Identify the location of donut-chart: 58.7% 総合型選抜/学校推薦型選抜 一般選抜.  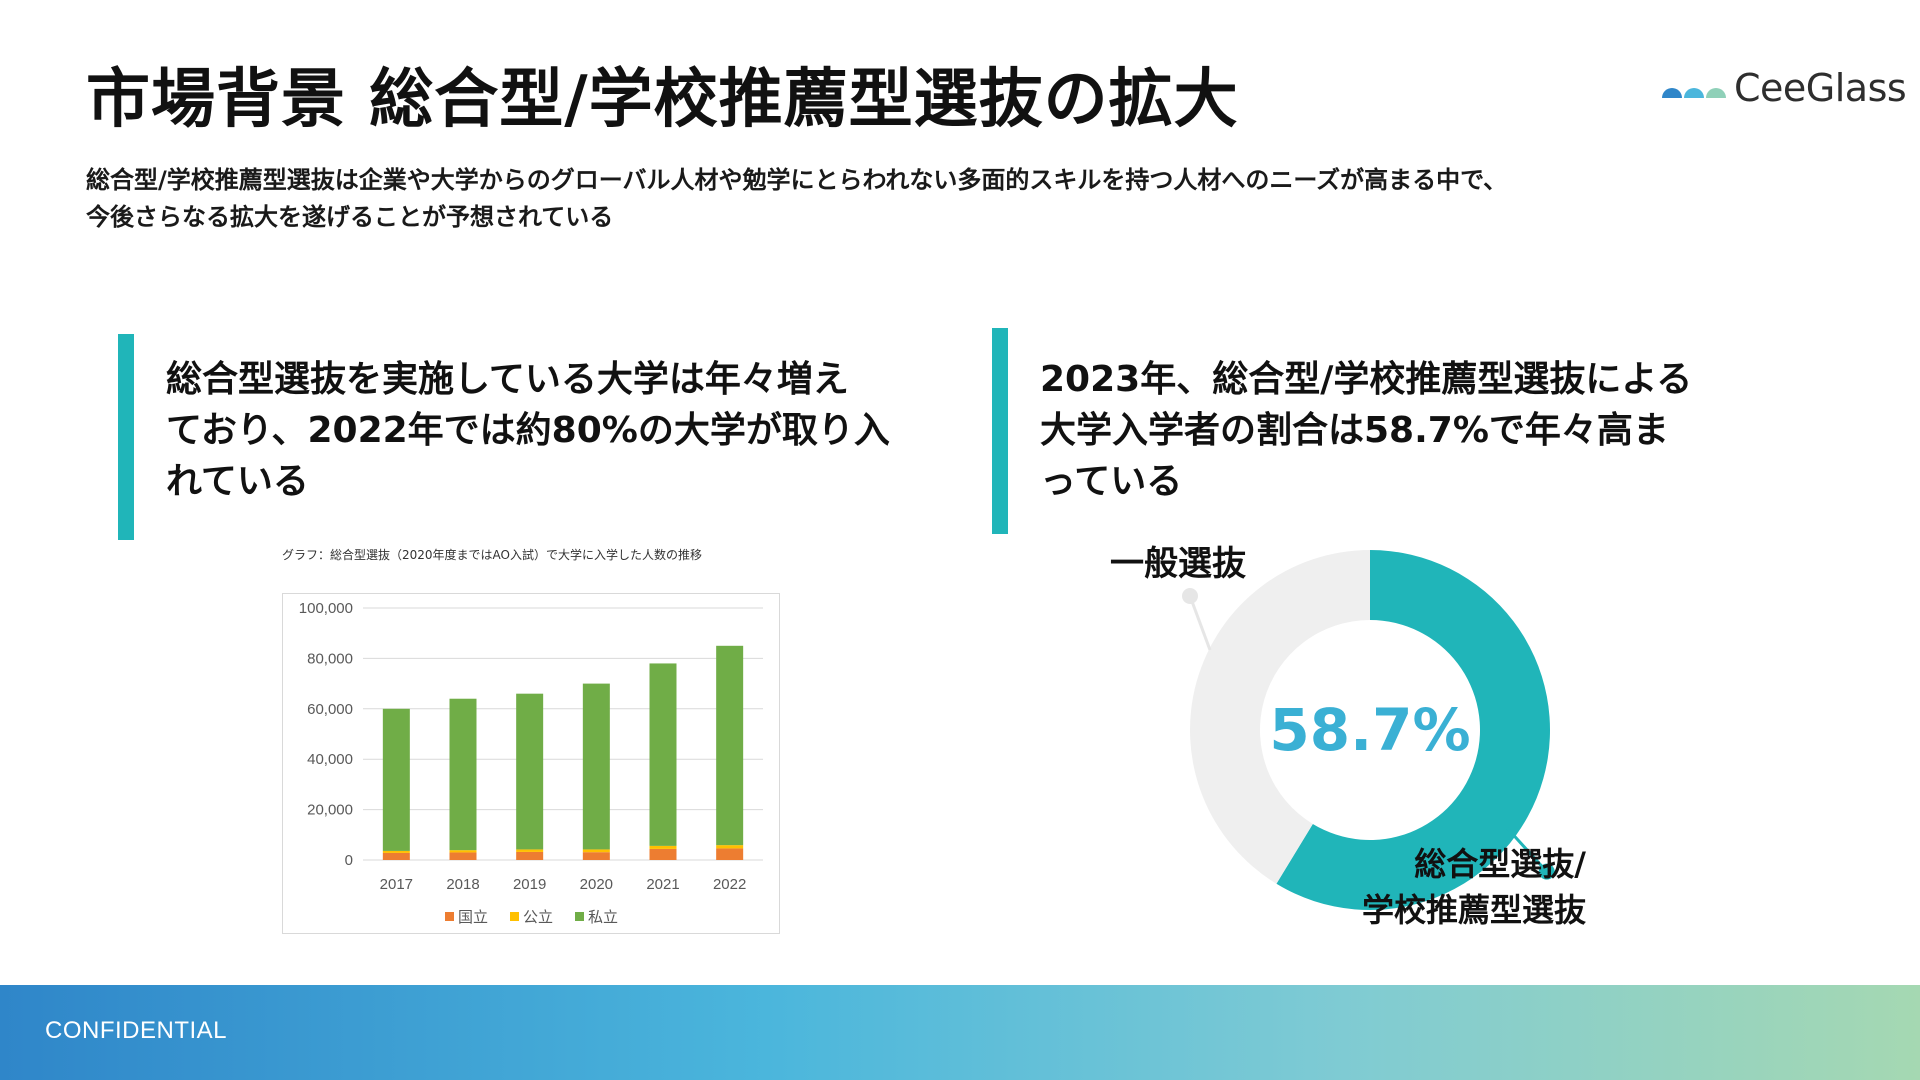
(1400, 740).